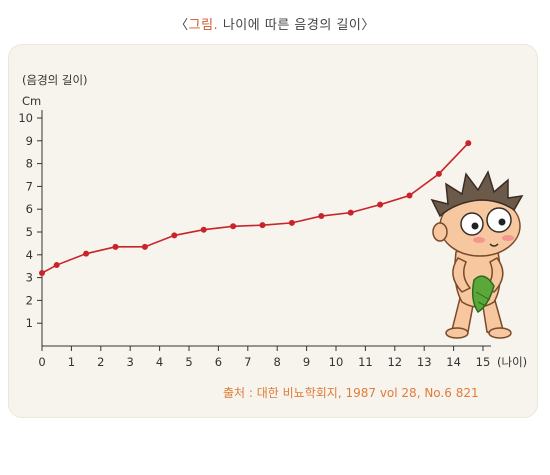 The height and width of the screenshot is (475, 550). What do you see at coordinates (292, 25) in the screenshot?
I see `caption-text: 나이에 따른 음경의 길이` at bounding box center [292, 25].